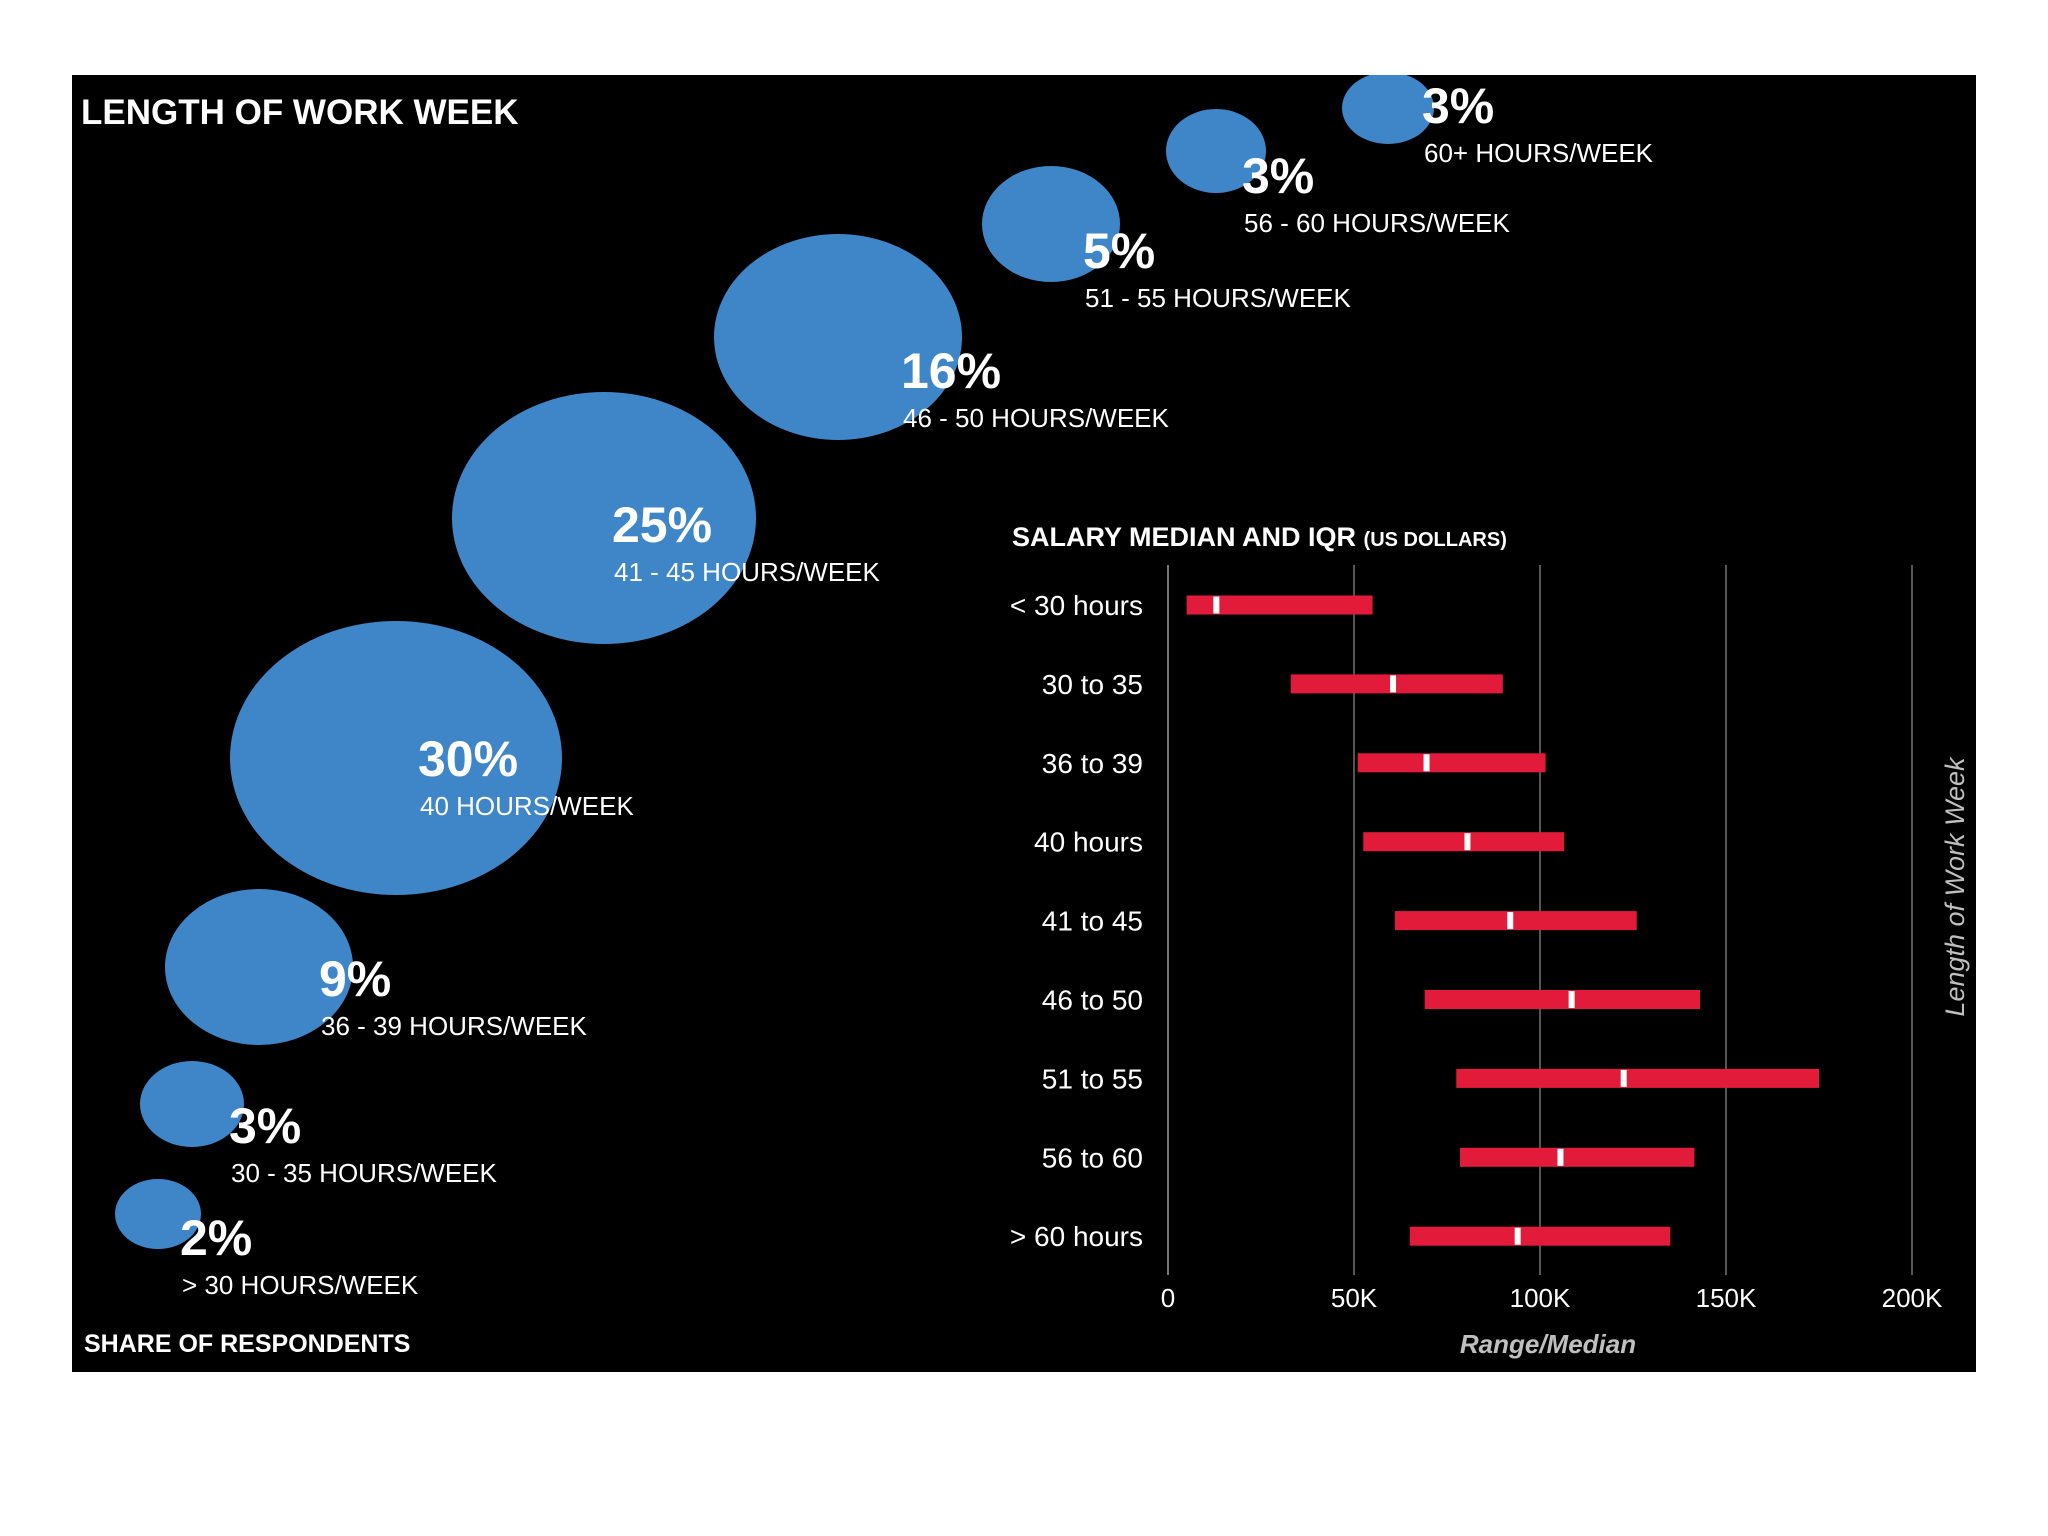 The image size is (2048, 1536). I want to click on range-x-axis-title: Range/Median, so click(1548, 1344).